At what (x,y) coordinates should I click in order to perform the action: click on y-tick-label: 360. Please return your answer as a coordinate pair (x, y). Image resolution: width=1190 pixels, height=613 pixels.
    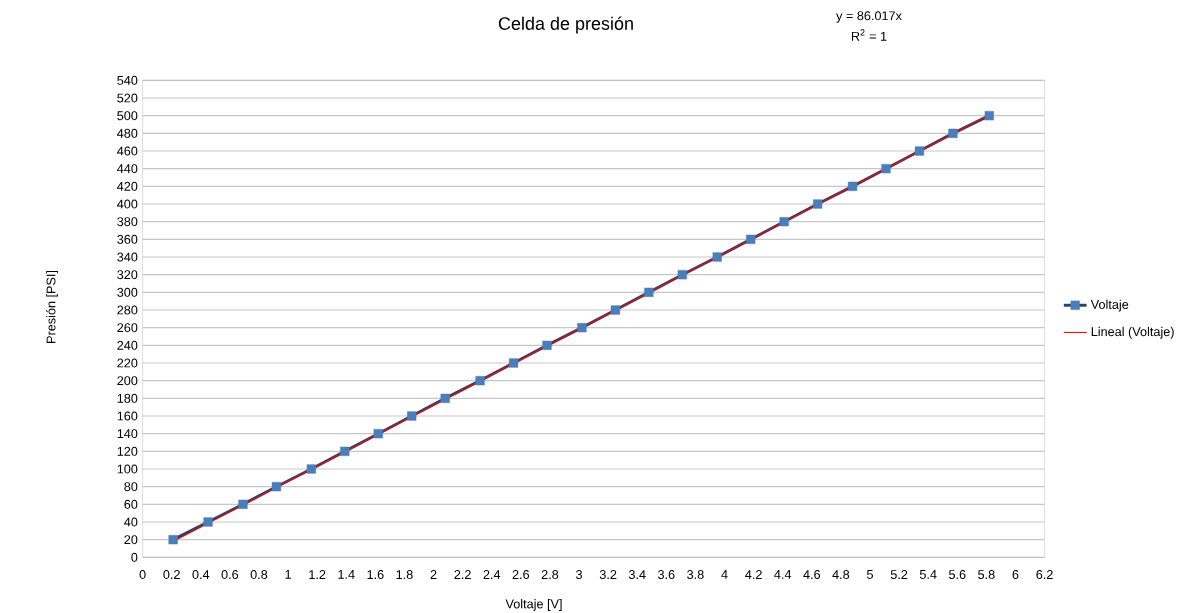
    Looking at the image, I should click on (127, 239).